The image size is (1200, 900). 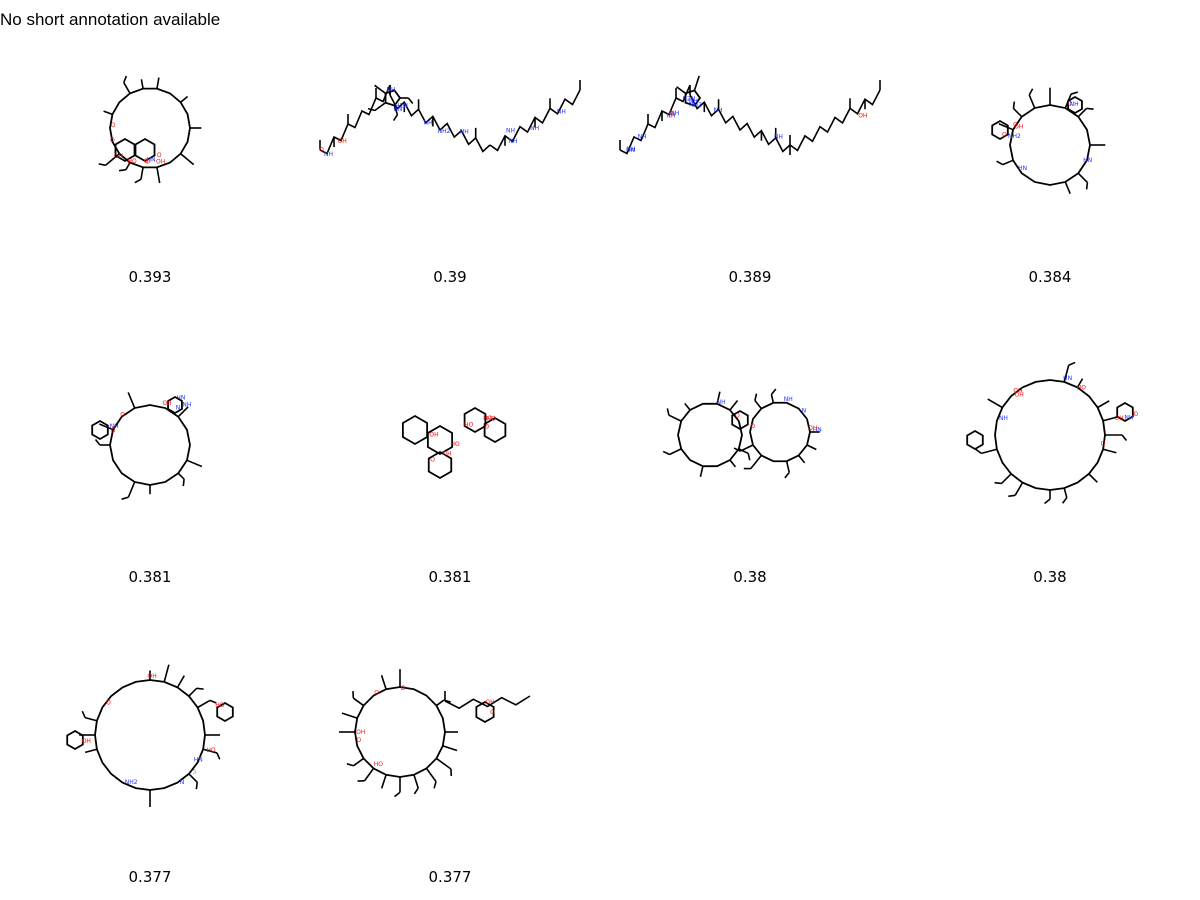 I want to click on molecule-cell: HO HO OH HO OH HO O O 0.381, so click(x=450, y=450).